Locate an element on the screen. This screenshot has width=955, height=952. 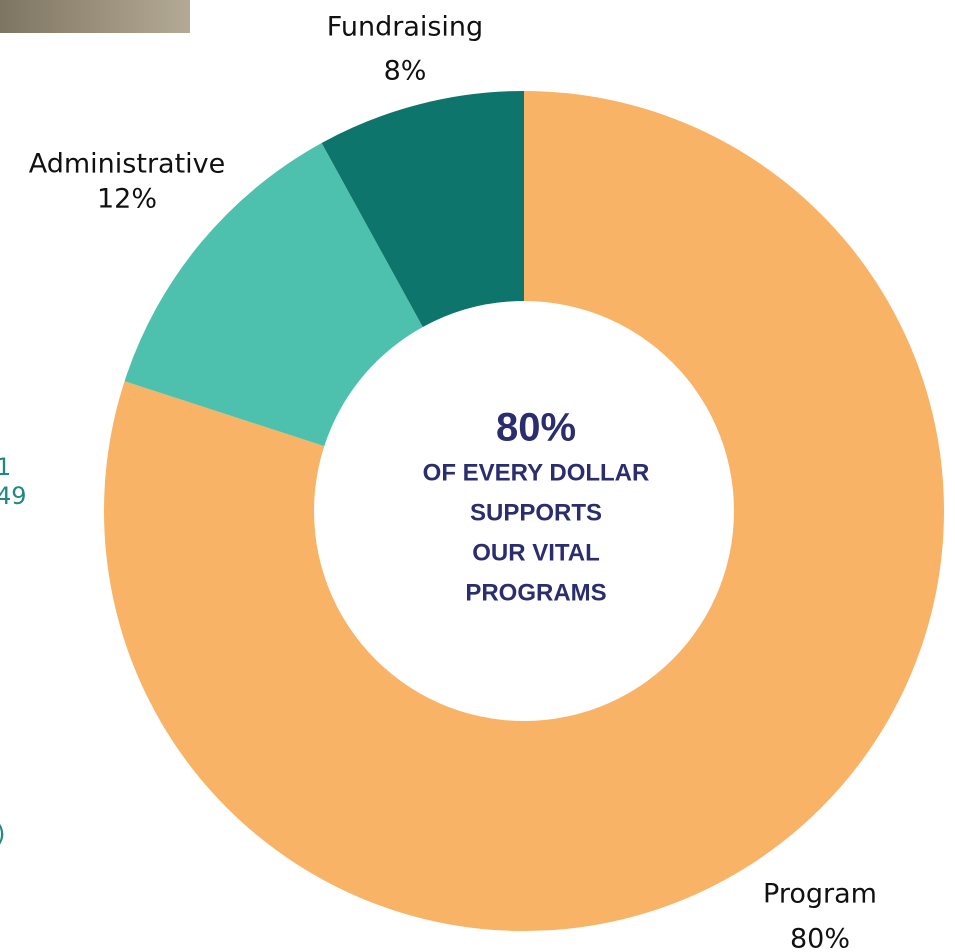
edge-text-fragment: 1 is located at coordinates (5, 467).